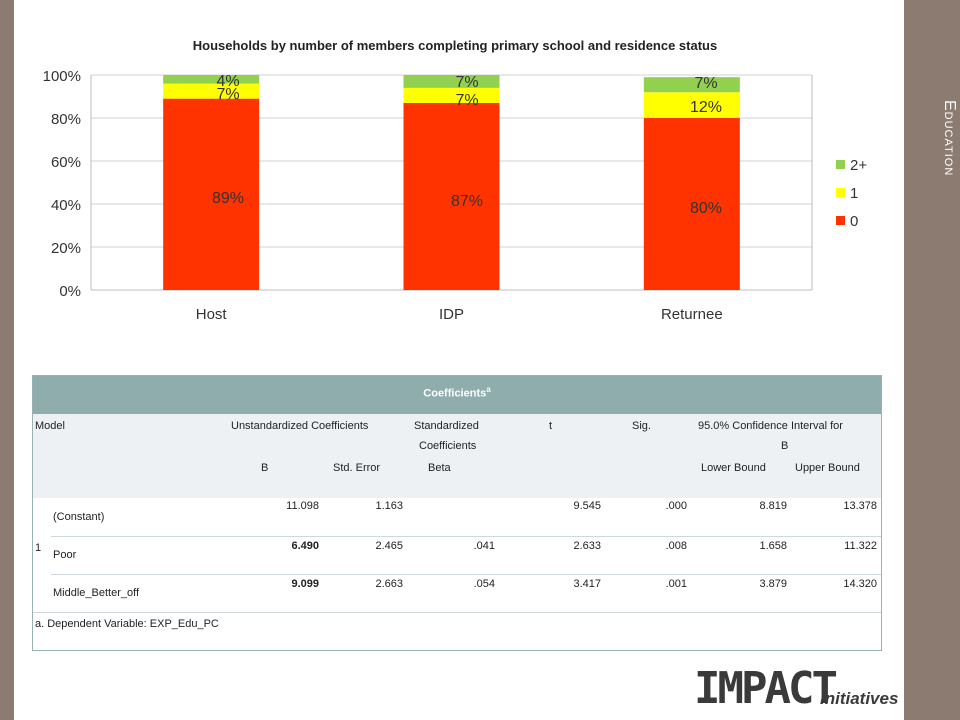  I want to click on table-title: Coefficientsa, so click(457, 392).